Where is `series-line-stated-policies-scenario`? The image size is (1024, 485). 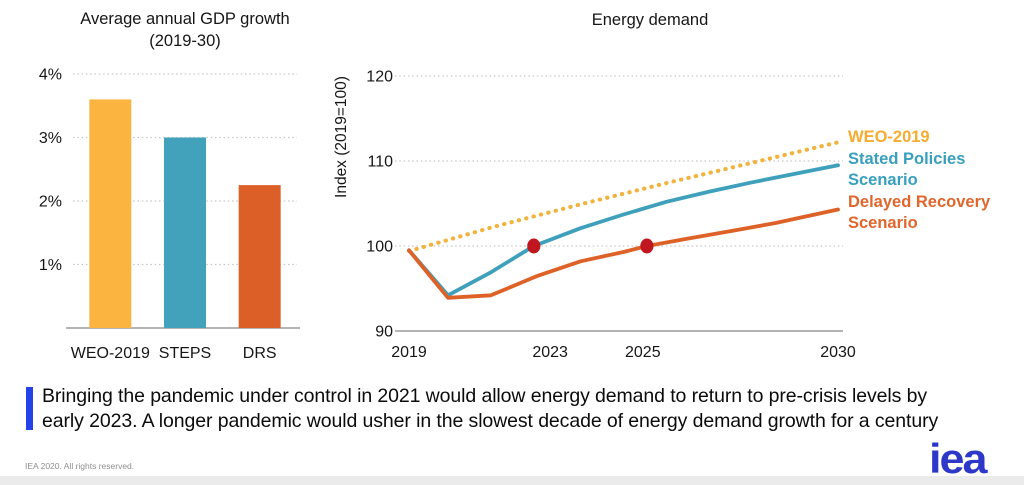 series-line-stated-policies-scenario is located at coordinates (623, 230).